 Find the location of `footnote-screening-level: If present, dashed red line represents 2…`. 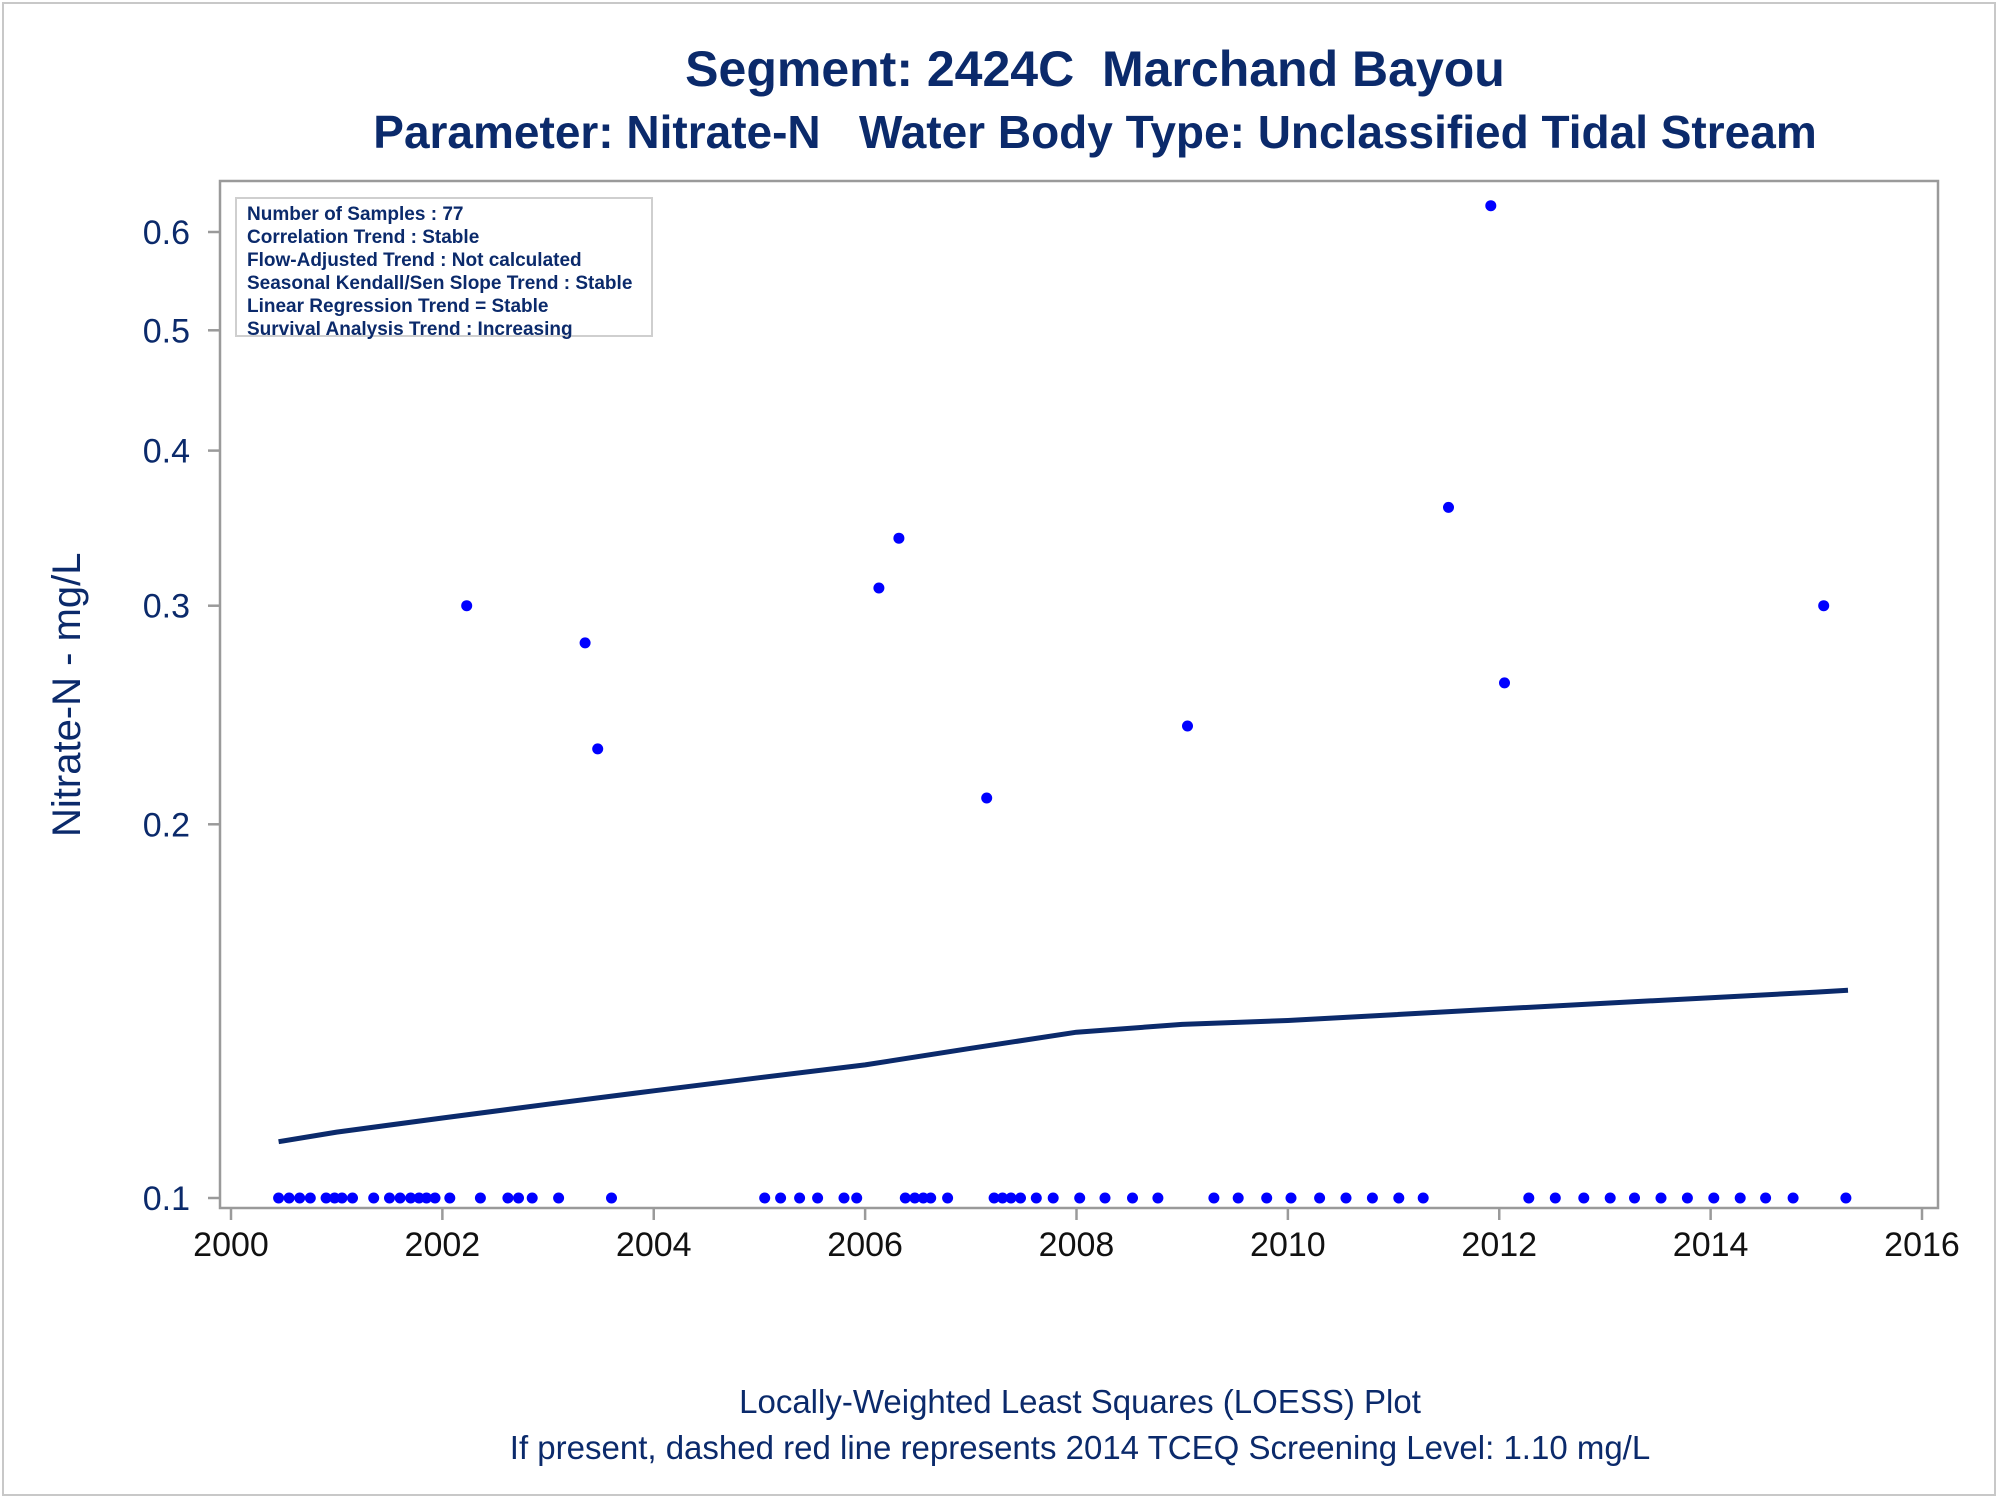

footnote-screening-level: If present, dashed red line represents 2… is located at coordinates (1080, 1447).